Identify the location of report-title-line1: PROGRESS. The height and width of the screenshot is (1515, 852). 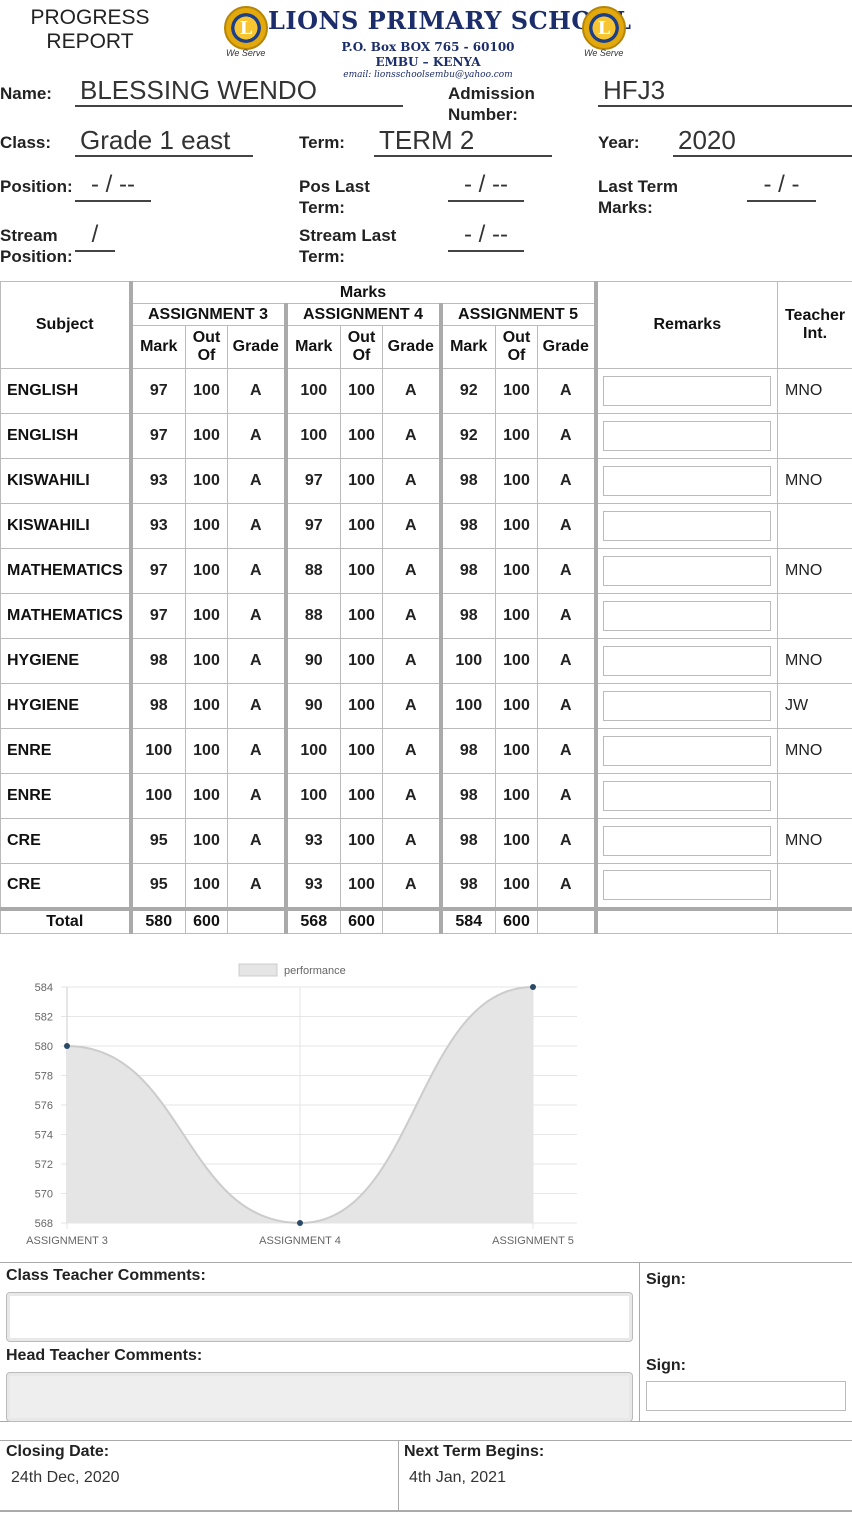
(90, 17).